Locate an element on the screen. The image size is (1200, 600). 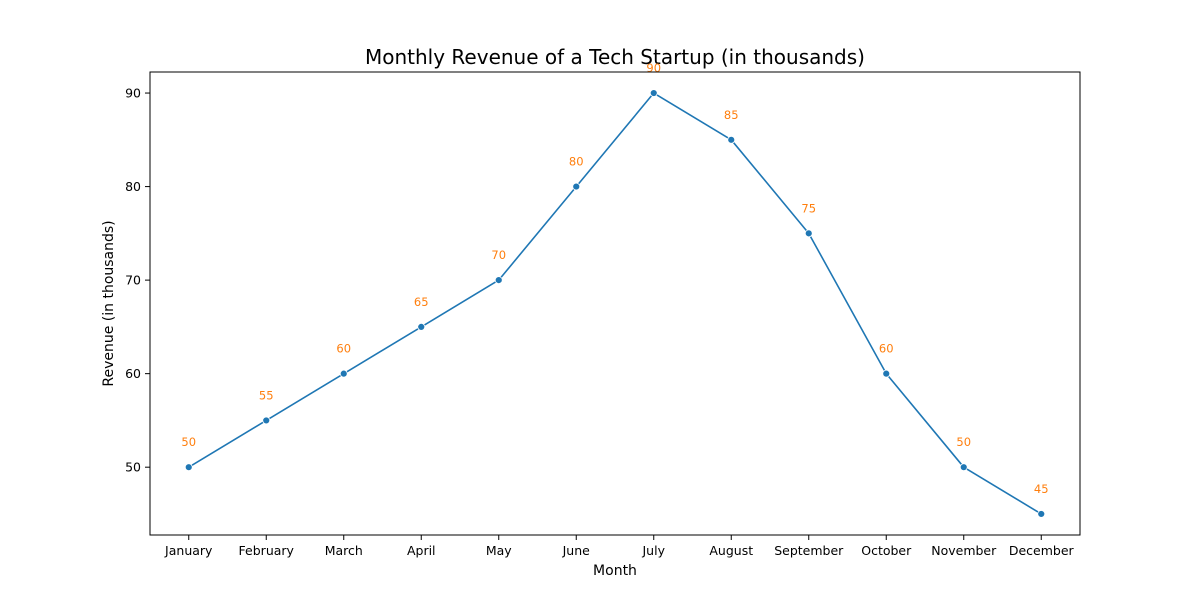
x-tick-label: March is located at coordinates (344, 550).